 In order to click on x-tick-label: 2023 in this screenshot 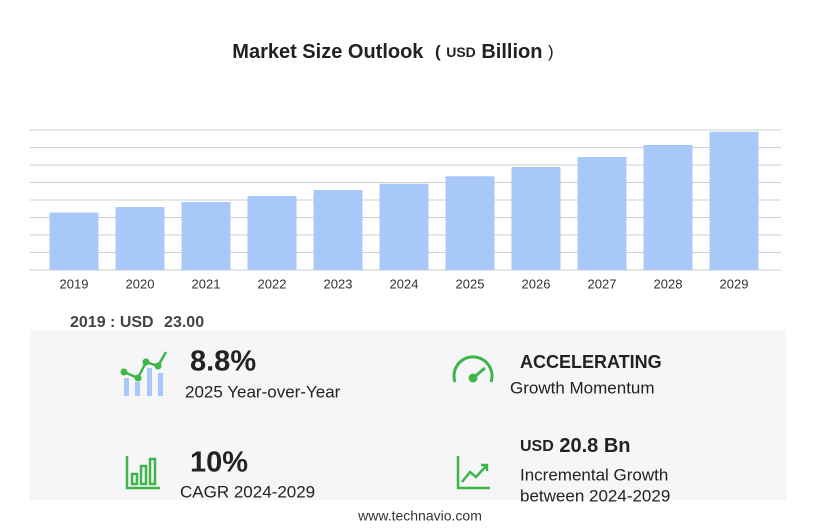, I will do `click(338, 283)`.